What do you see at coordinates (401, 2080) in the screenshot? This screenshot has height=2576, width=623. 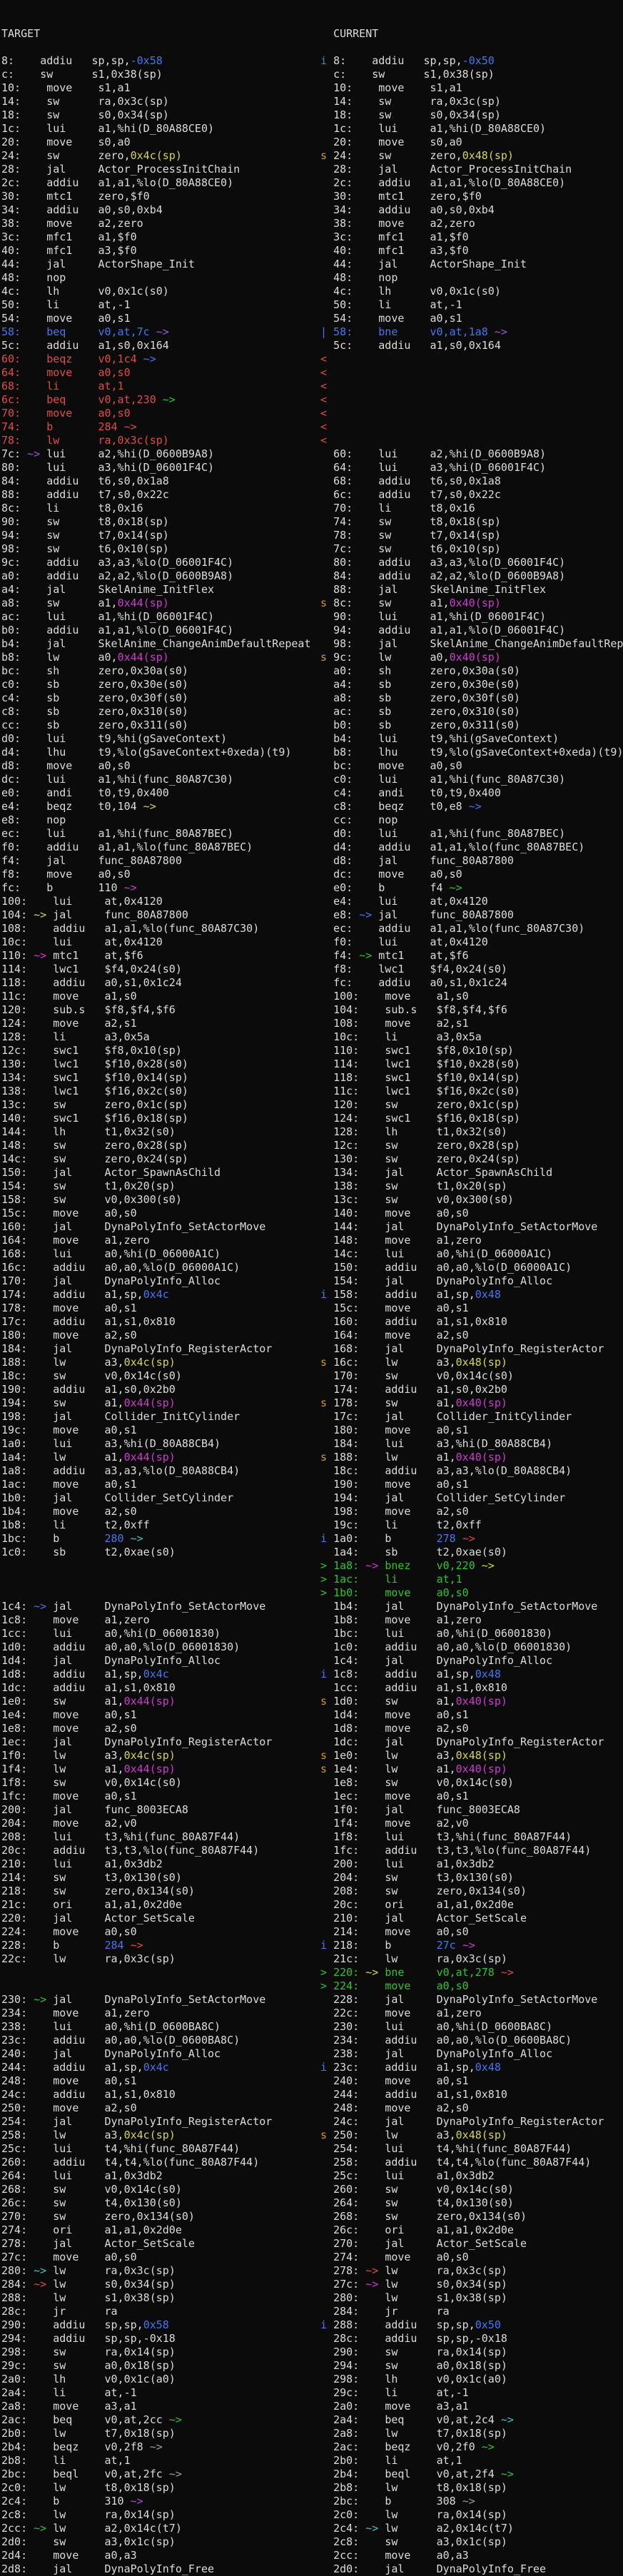 I see `asm-row: 240: move a0,s1` at bounding box center [401, 2080].